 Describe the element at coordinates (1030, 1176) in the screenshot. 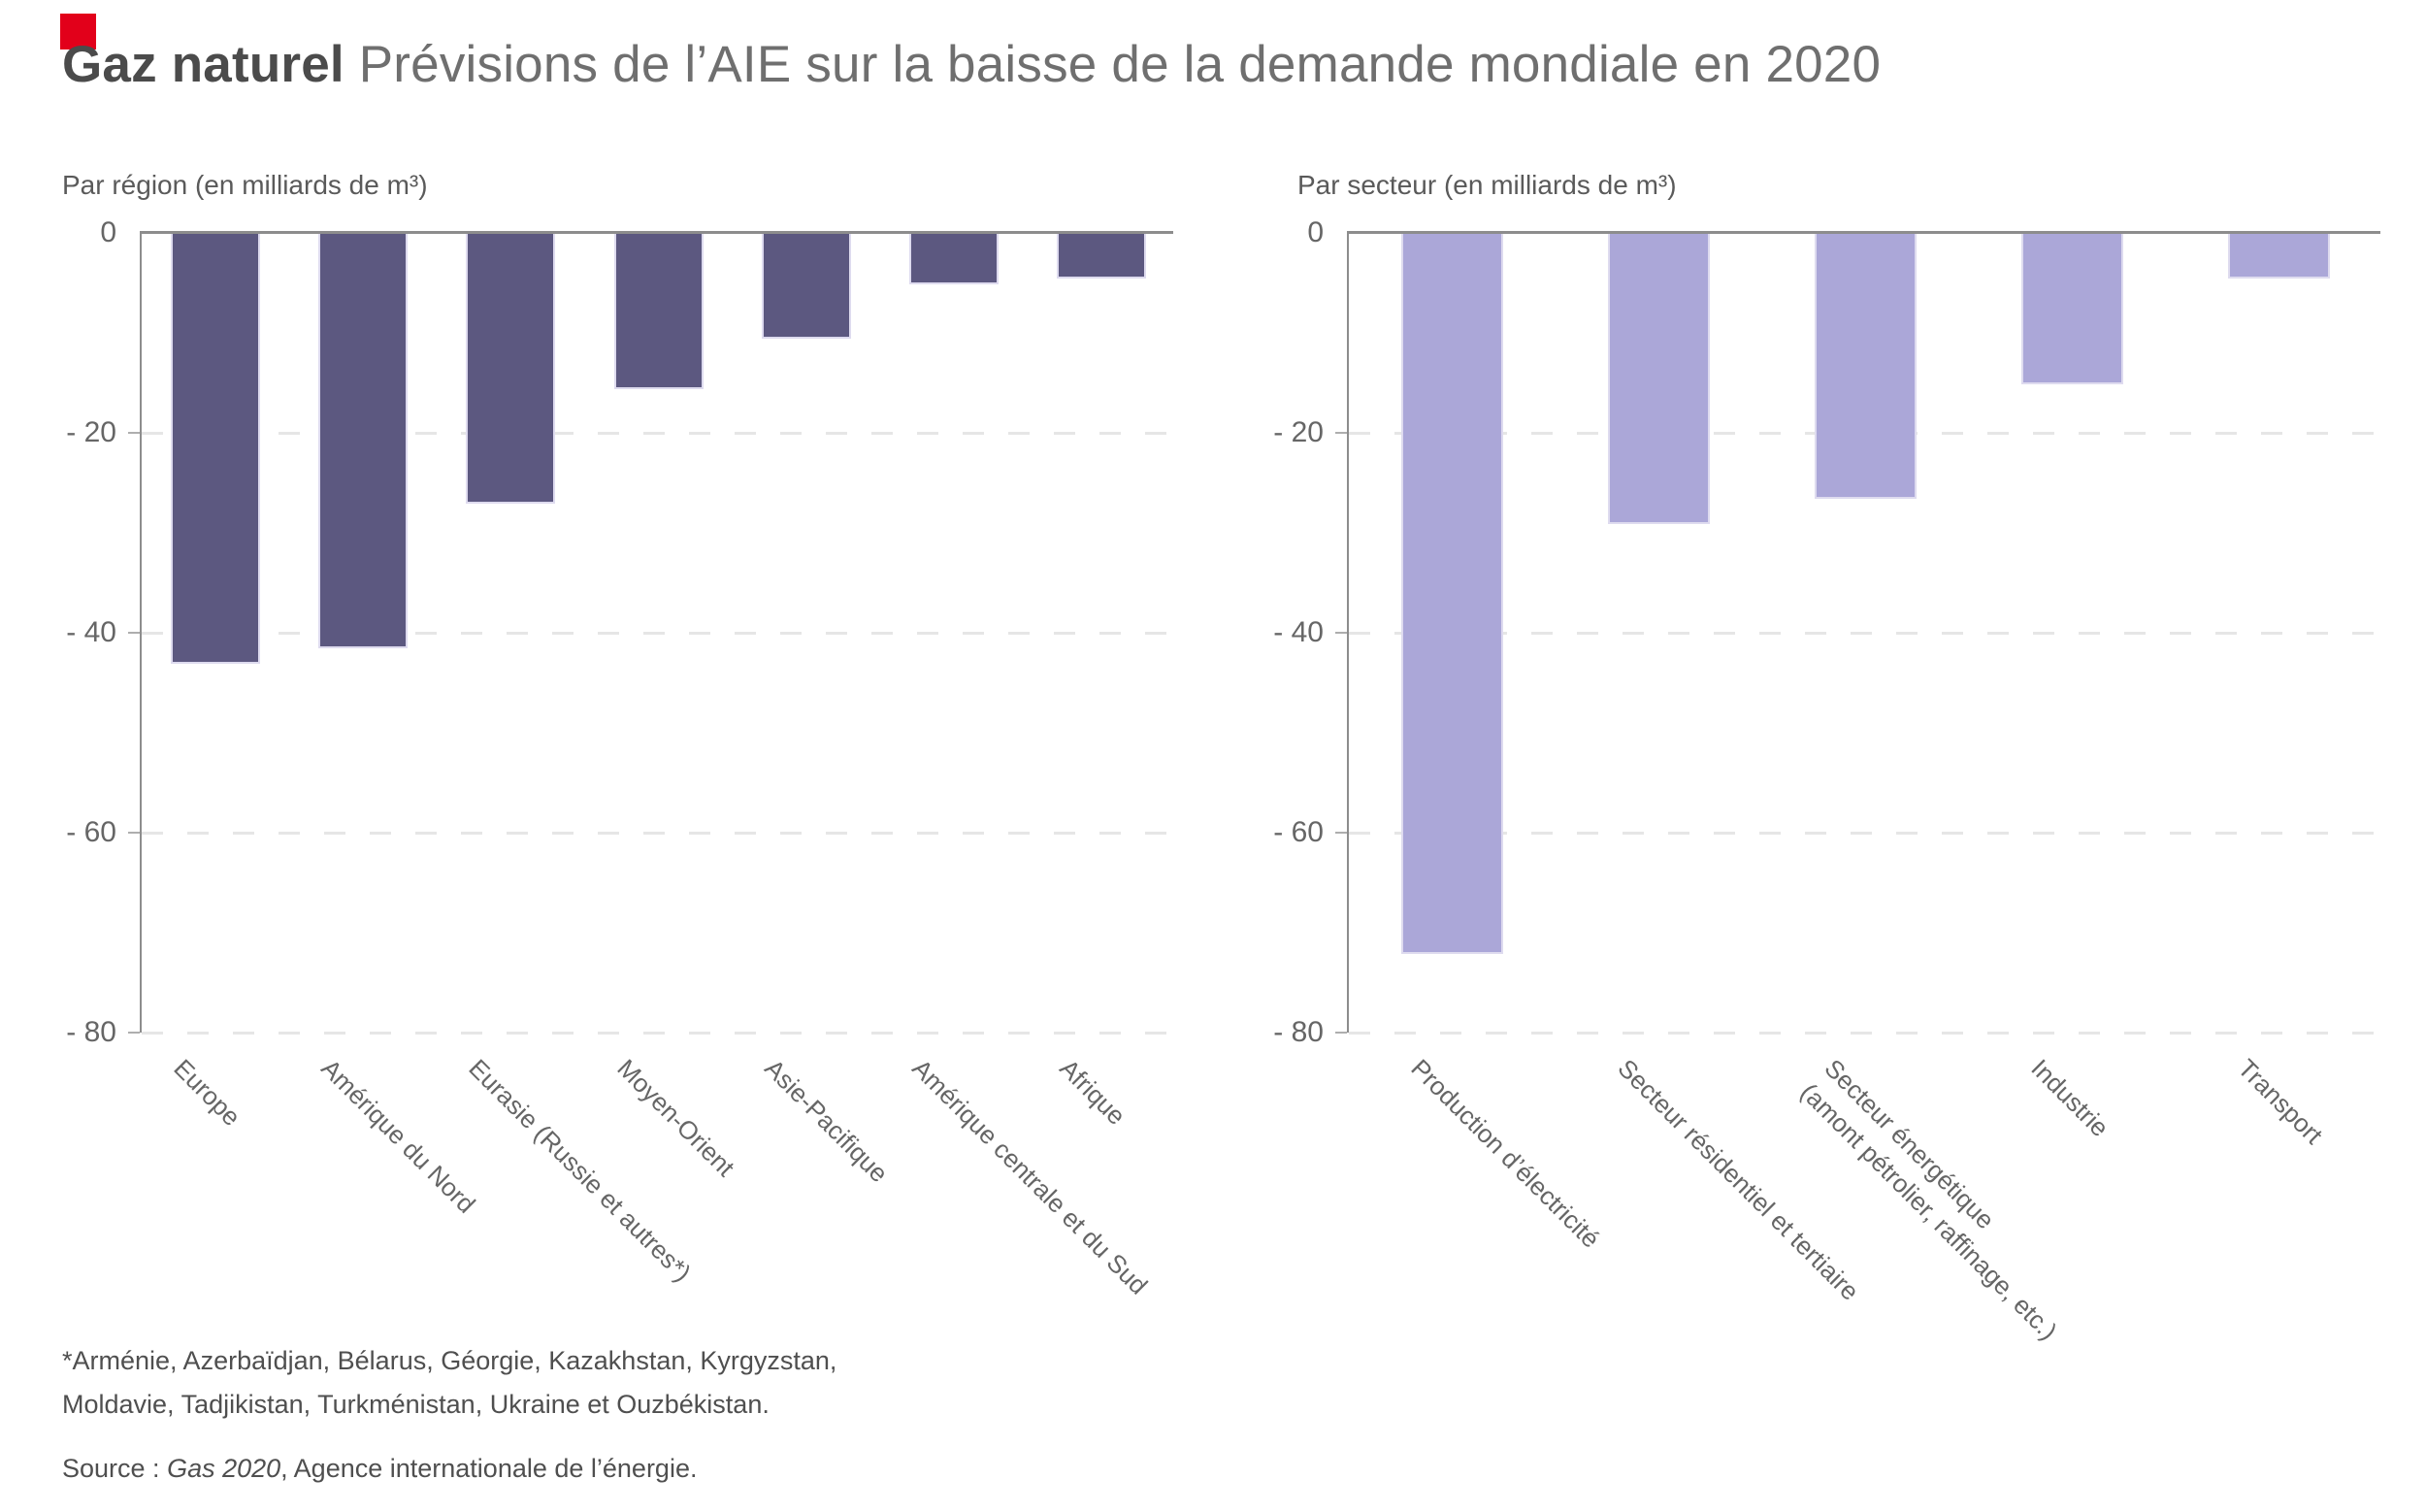

I see `x-axis-label: Amérique centrale et du Sud` at that location.